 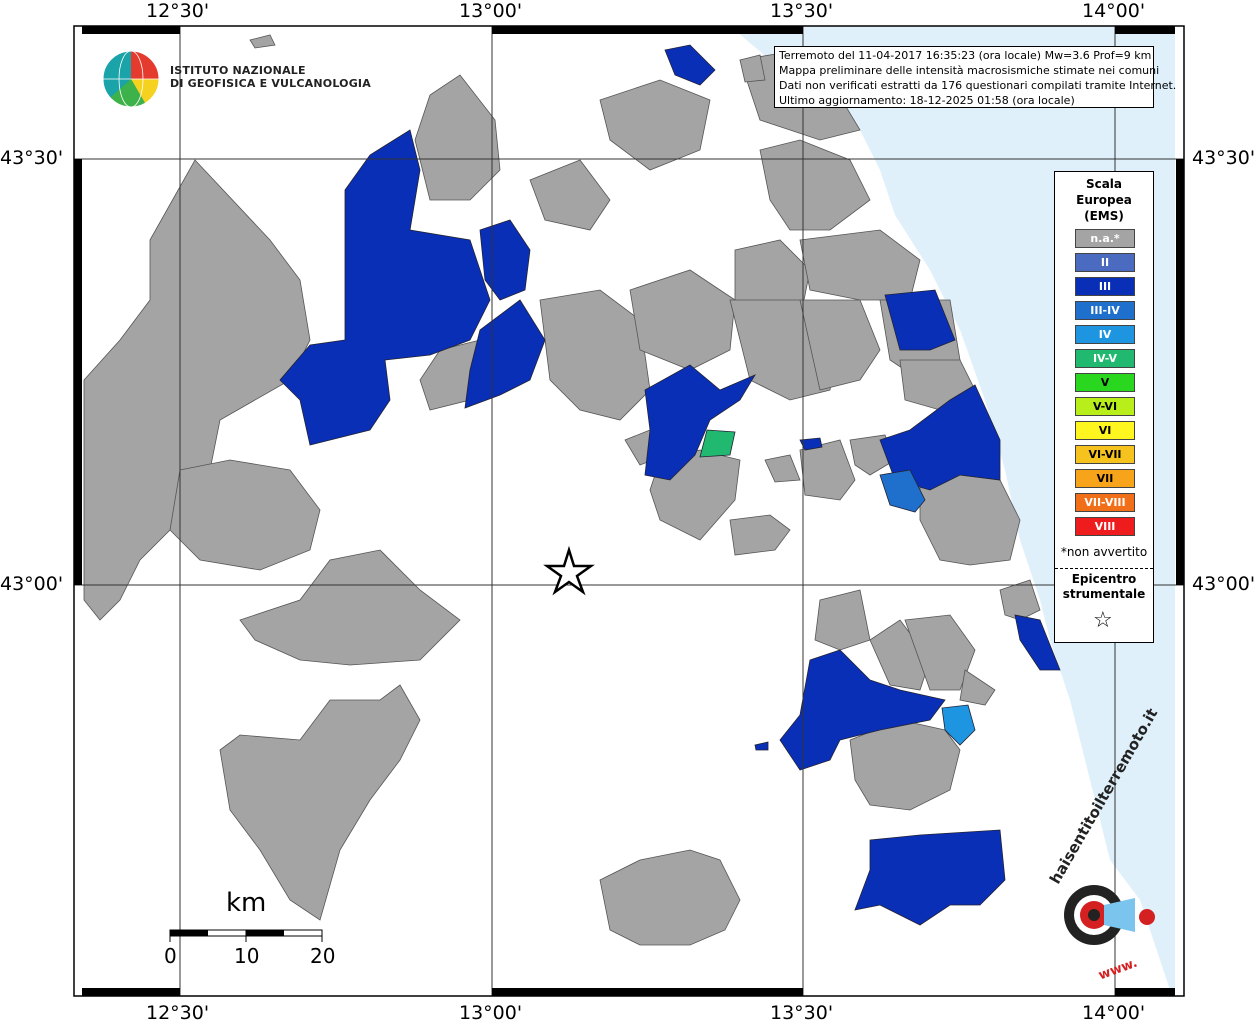 I want to click on intensity-IV-region, so click(x=958, y=725).